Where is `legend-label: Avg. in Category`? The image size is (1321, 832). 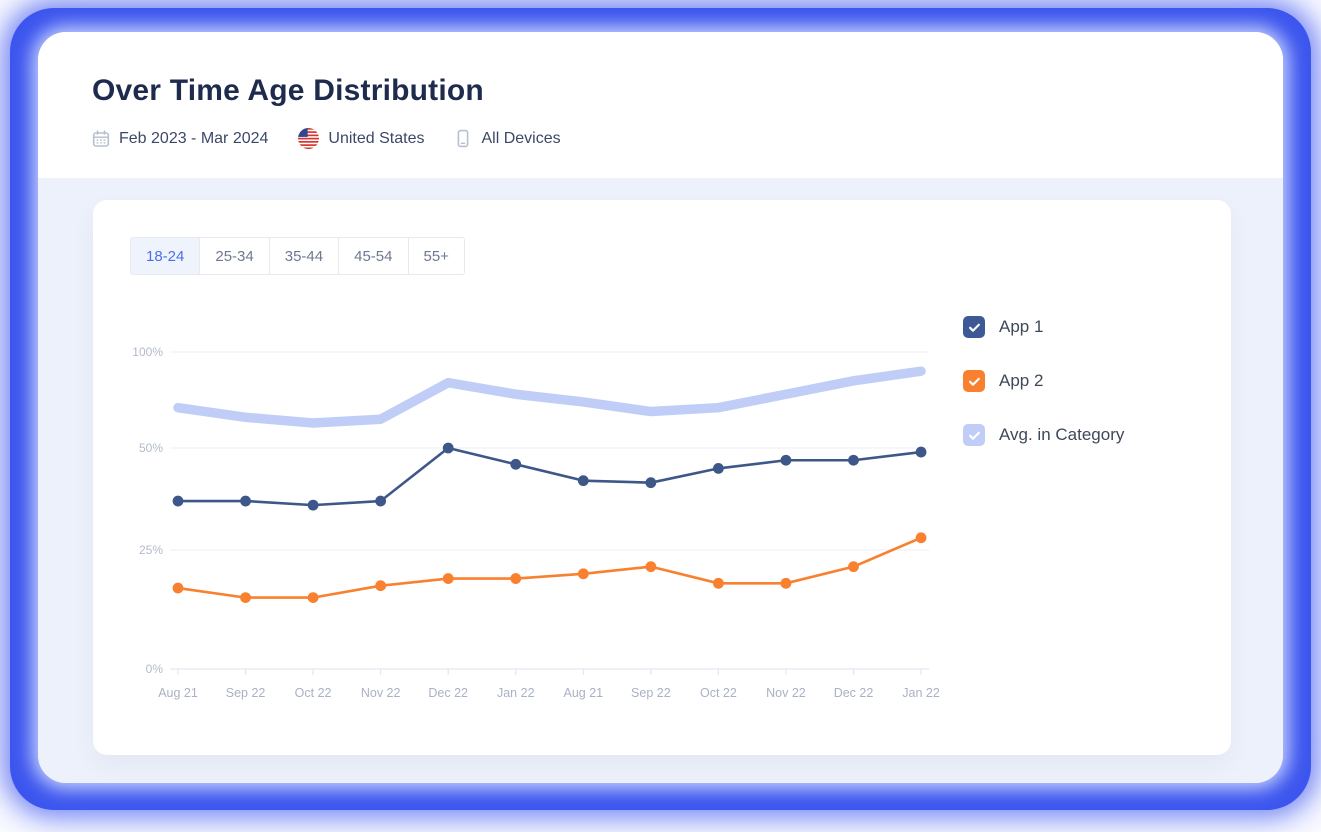
legend-label: Avg. in Category is located at coordinates (1062, 434).